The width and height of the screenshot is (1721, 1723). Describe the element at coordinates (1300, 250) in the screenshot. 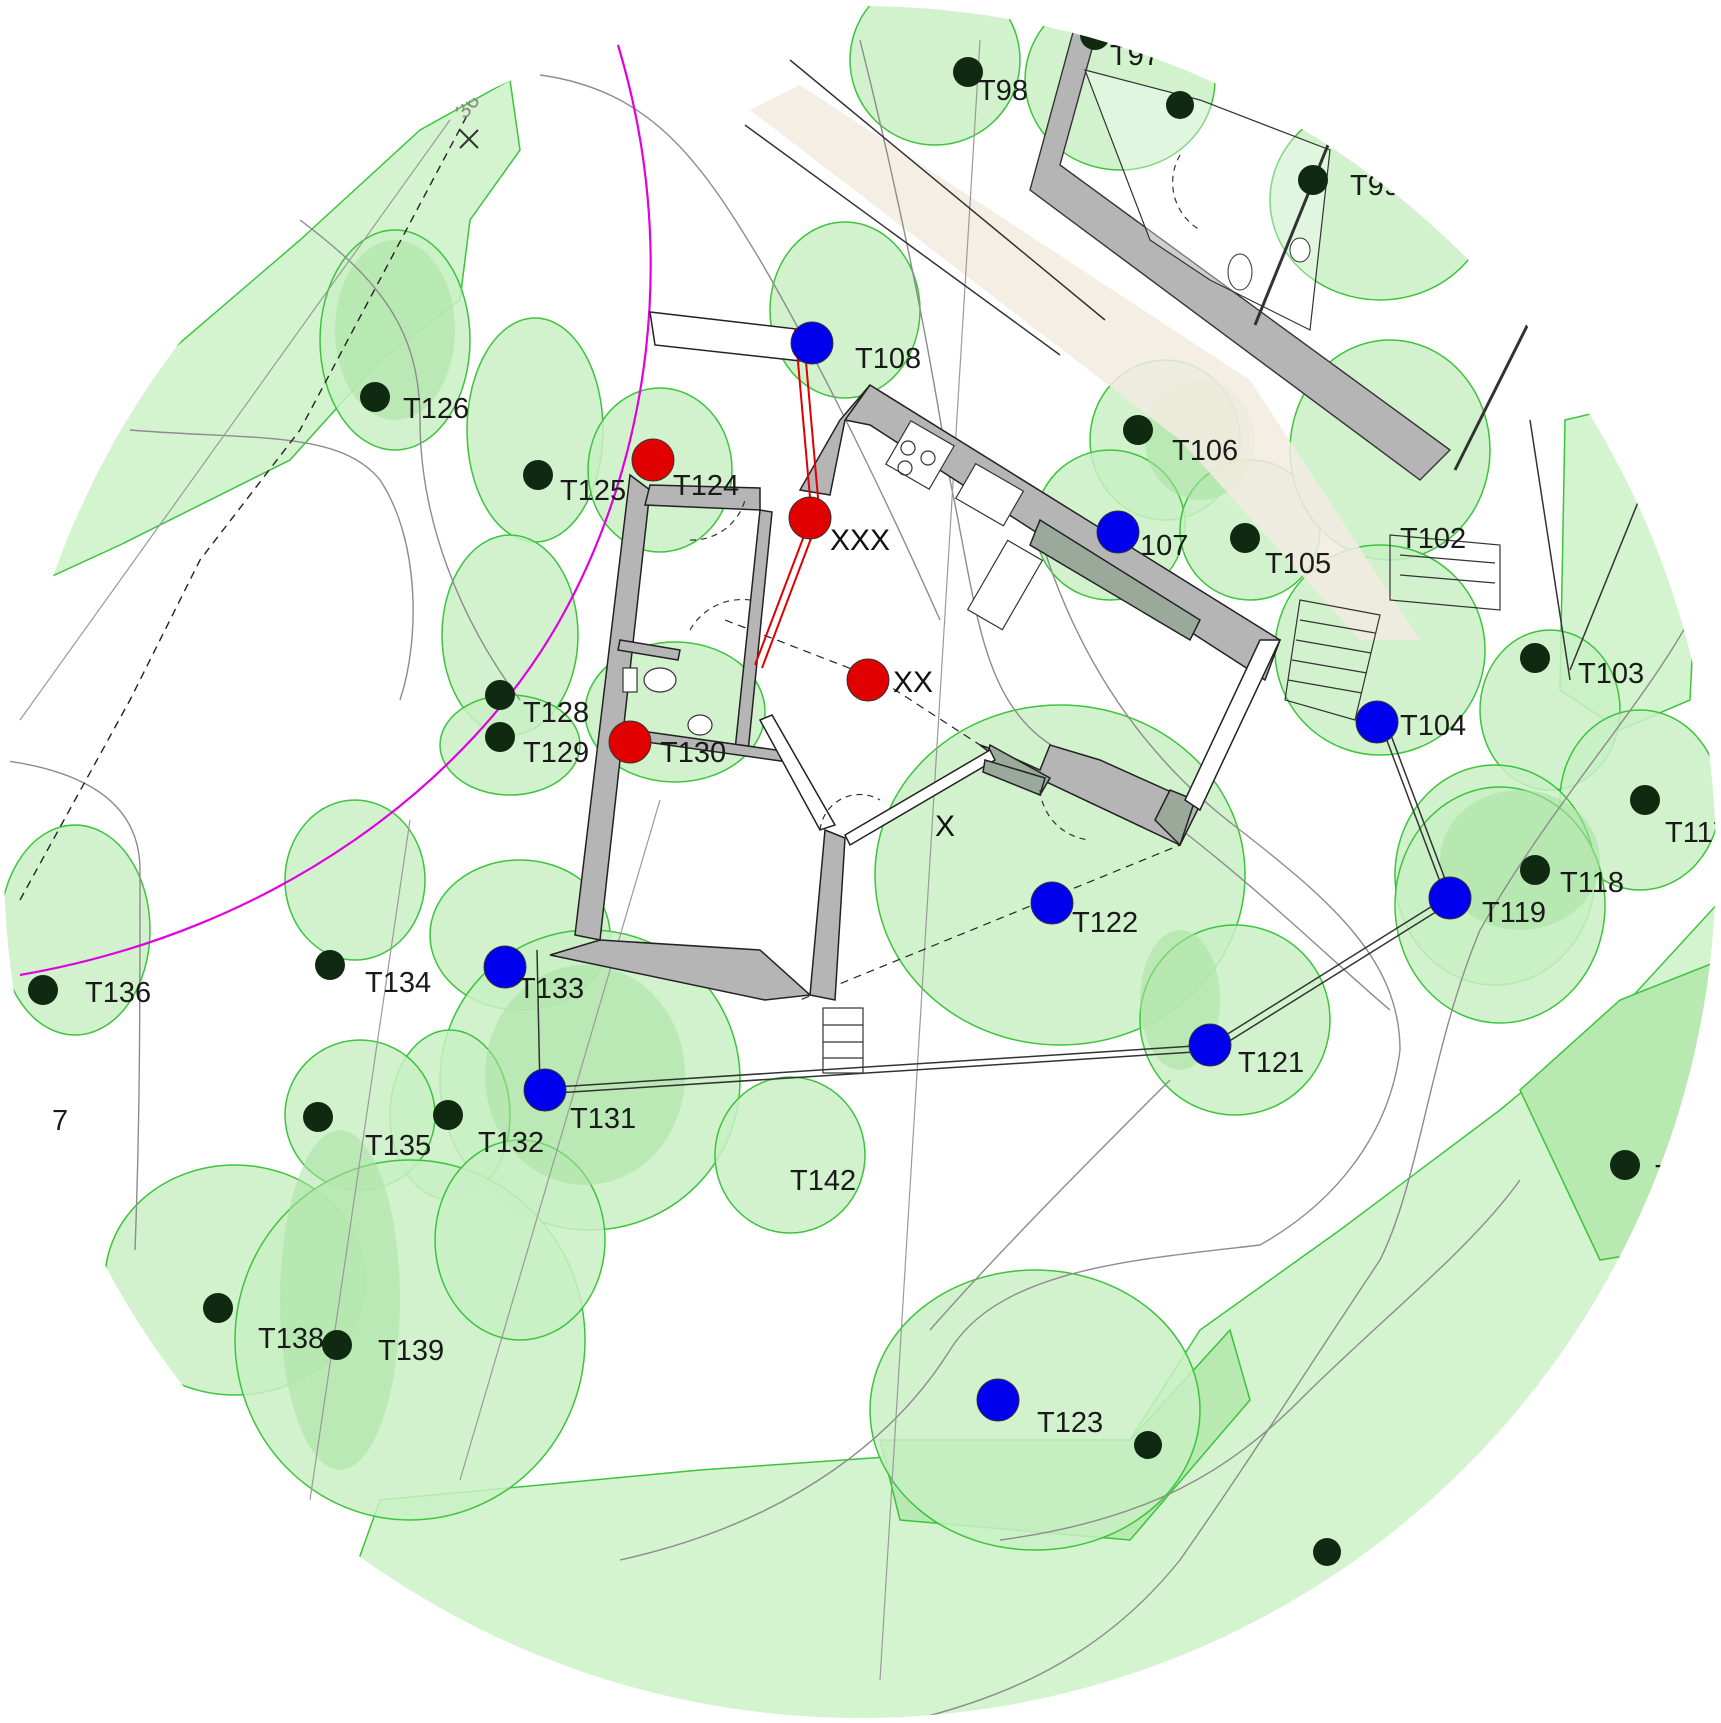

I see `sink-icon` at that location.